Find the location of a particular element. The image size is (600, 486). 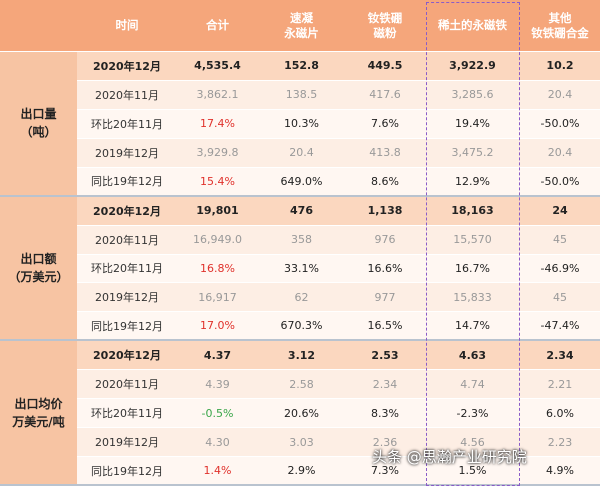

header-line: 速凝 is located at coordinates (301, 17).